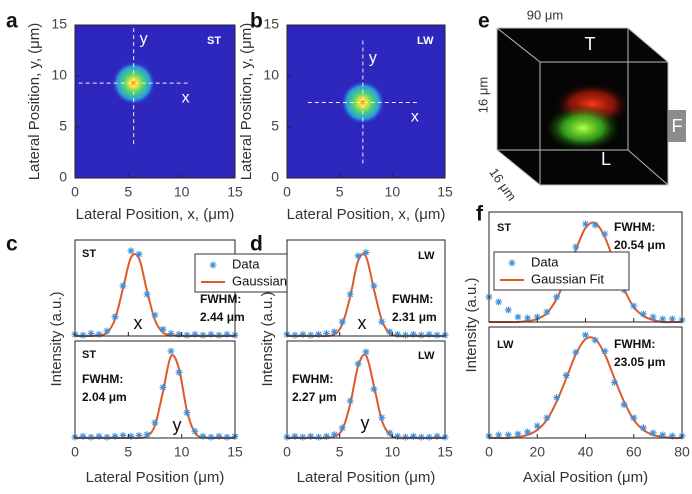  I want to click on panel-letter: c, so click(12, 244).